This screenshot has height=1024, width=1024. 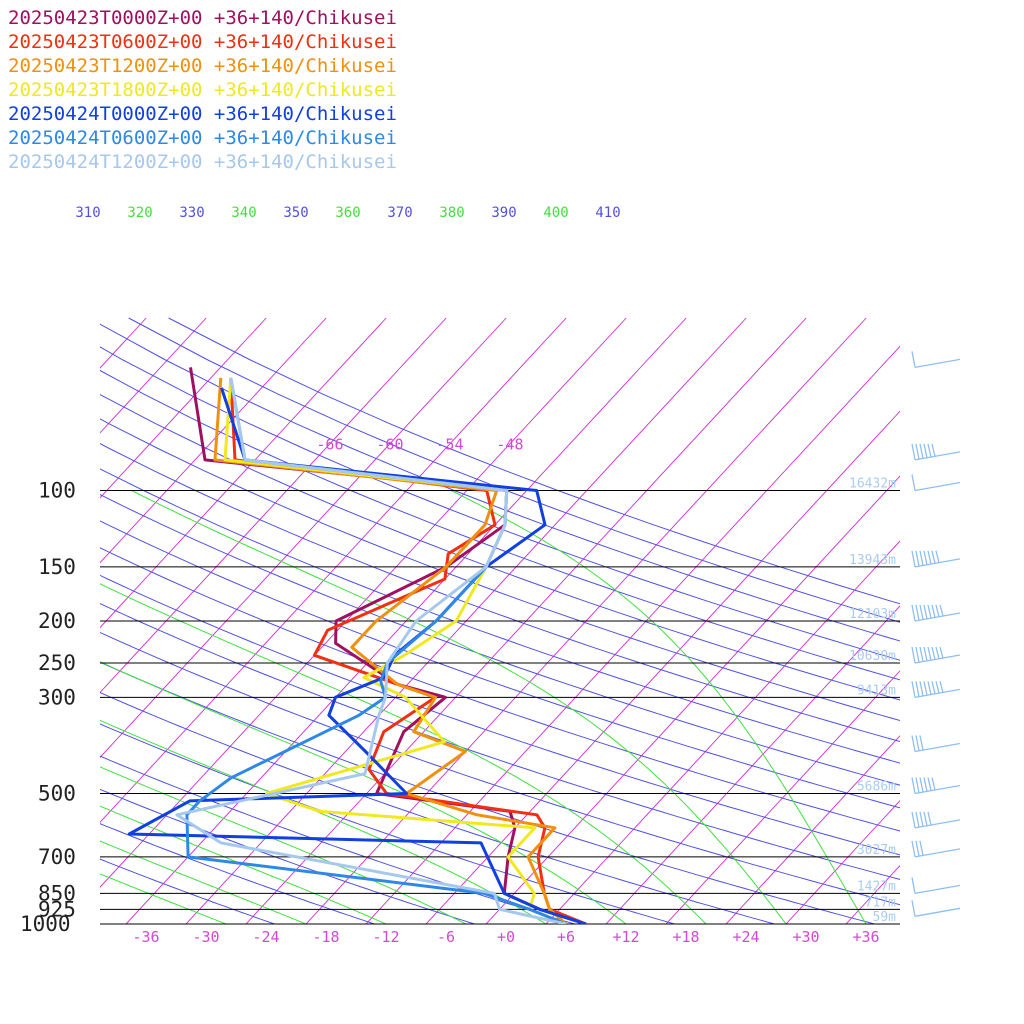 I want to click on temperature-tick-label: +18, so click(x=685, y=937).